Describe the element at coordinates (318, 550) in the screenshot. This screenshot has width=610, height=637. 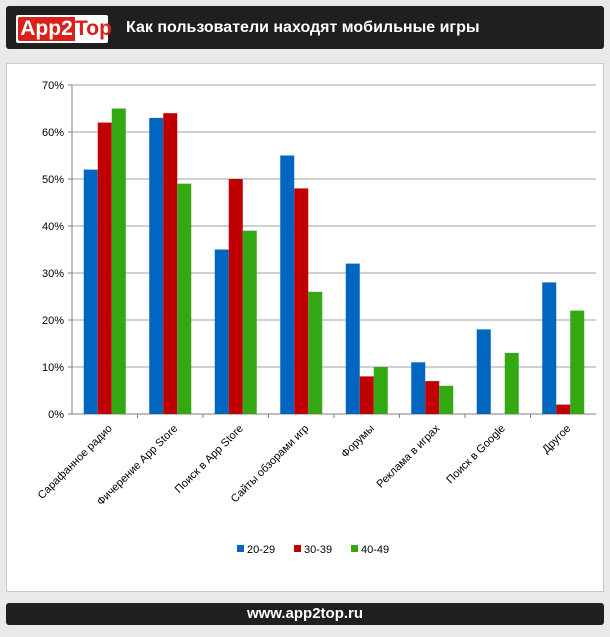
I see `legend-label-30-39: 30-39` at that location.